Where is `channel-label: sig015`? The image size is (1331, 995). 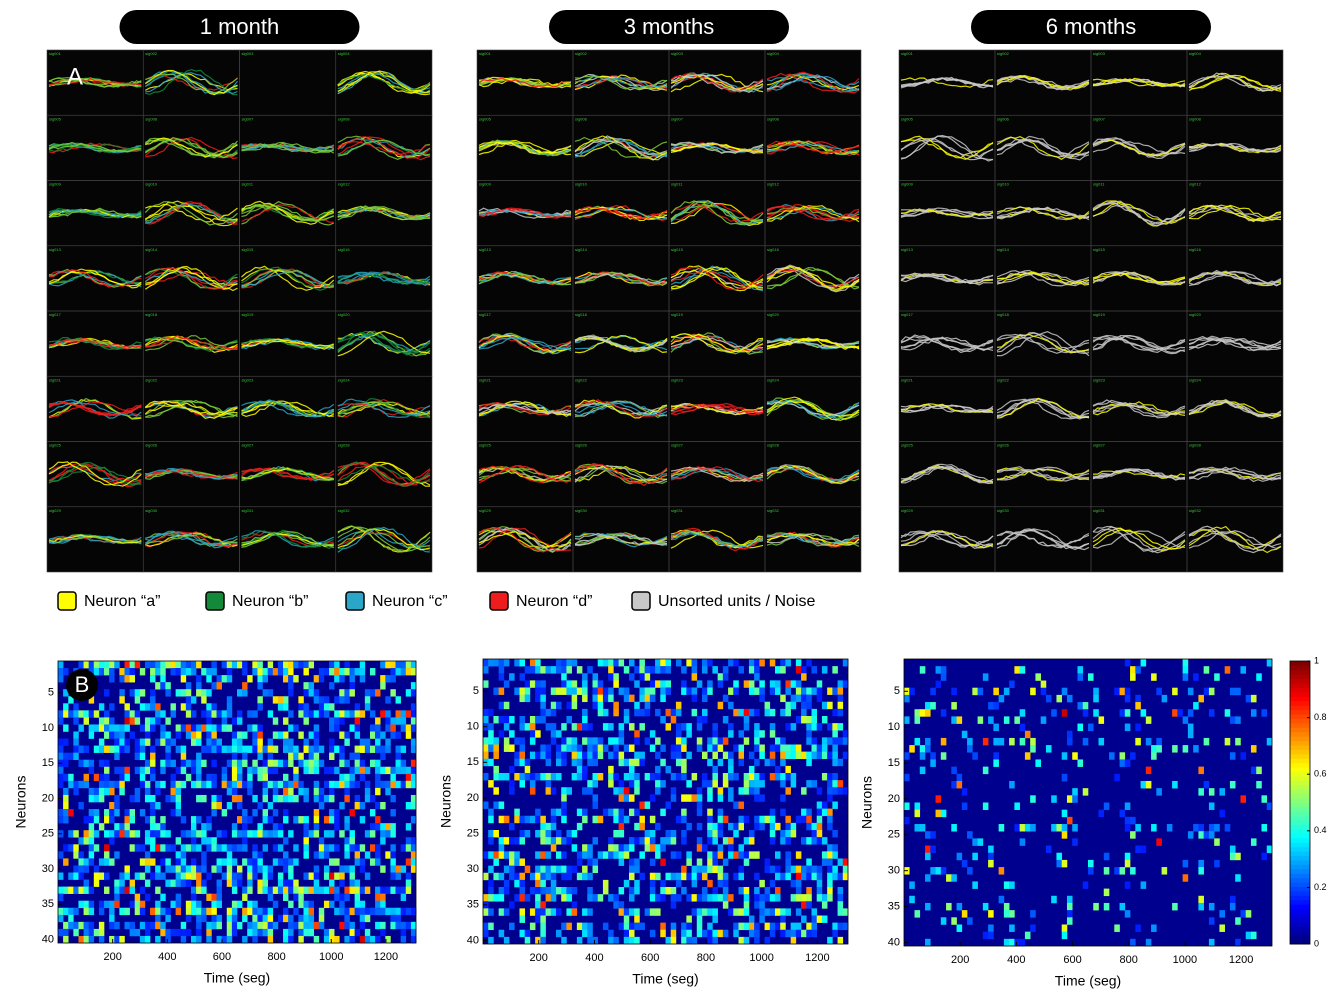 channel-label: sig015 is located at coordinates (248, 249).